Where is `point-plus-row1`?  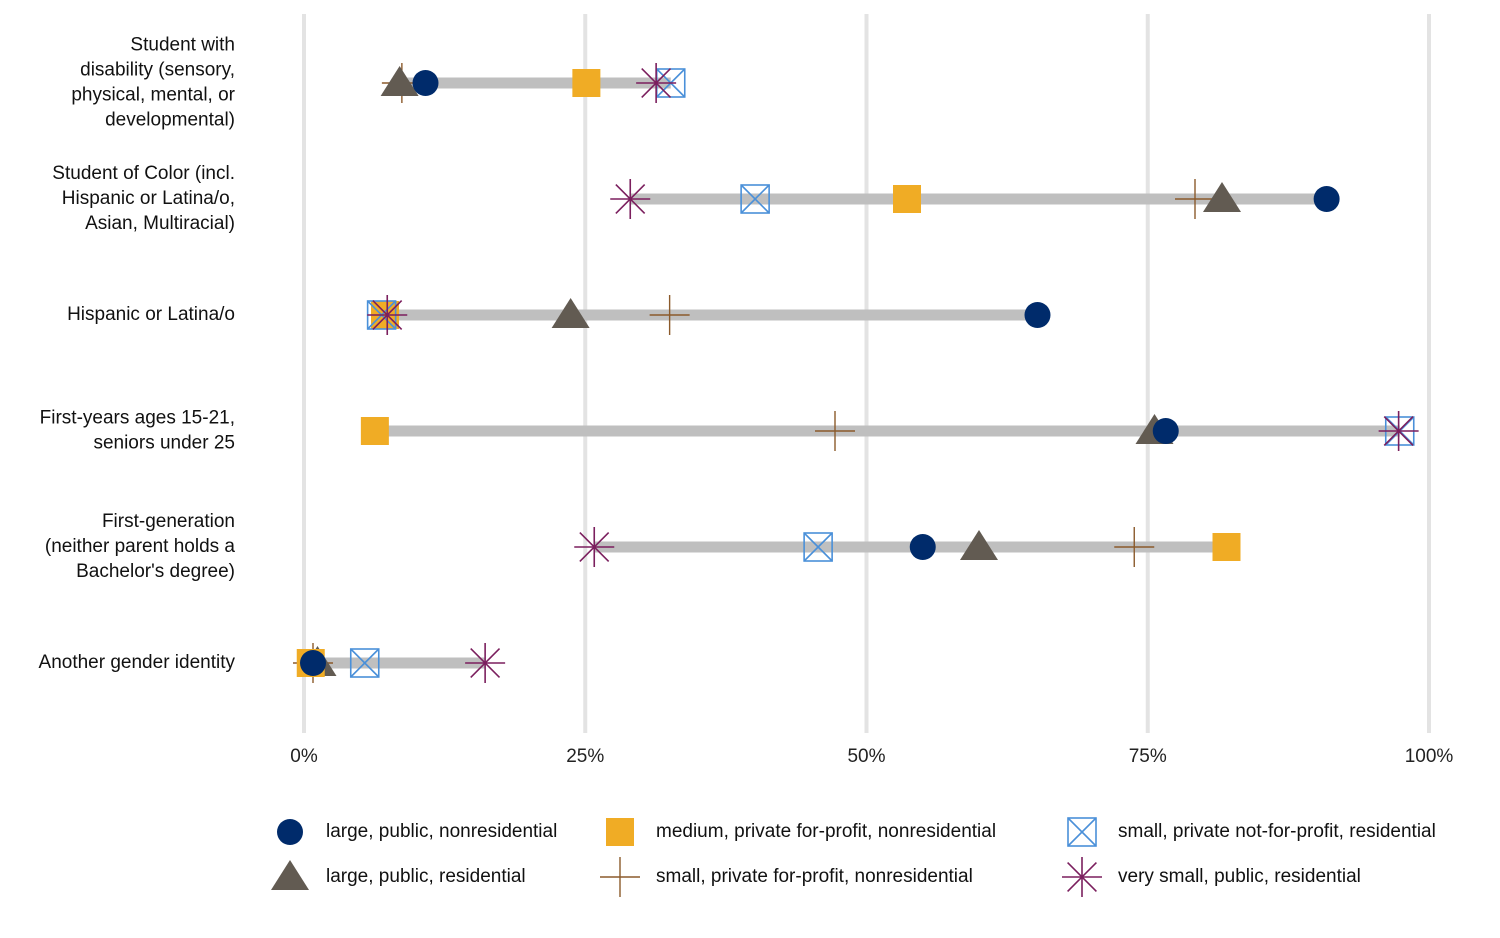
point-plus-row1 is located at coordinates (1195, 199).